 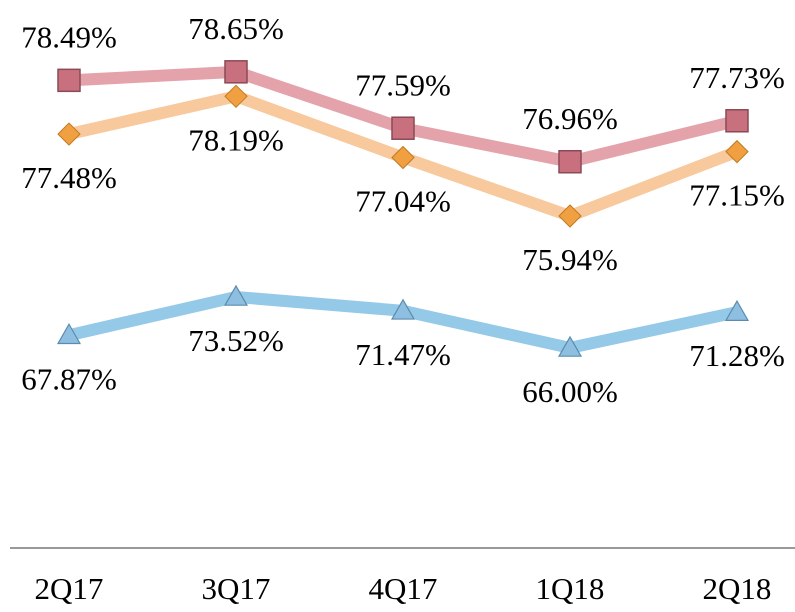 What do you see at coordinates (69, 177) in the screenshot?
I see `data-label: 77.48%` at bounding box center [69, 177].